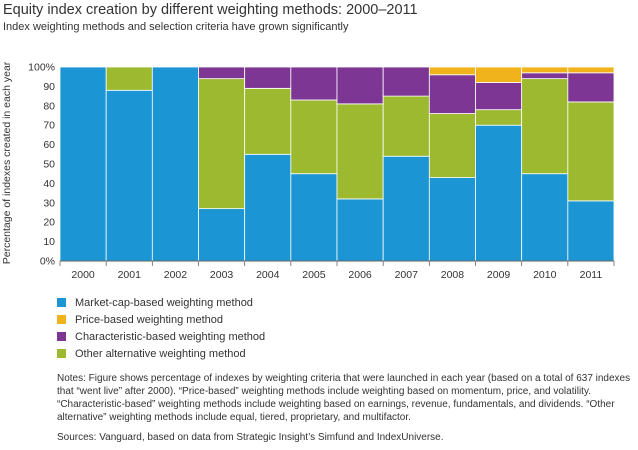 This screenshot has height=450, width=638. What do you see at coordinates (499, 275) in the screenshot?
I see `x-tick-label: 2009` at bounding box center [499, 275].